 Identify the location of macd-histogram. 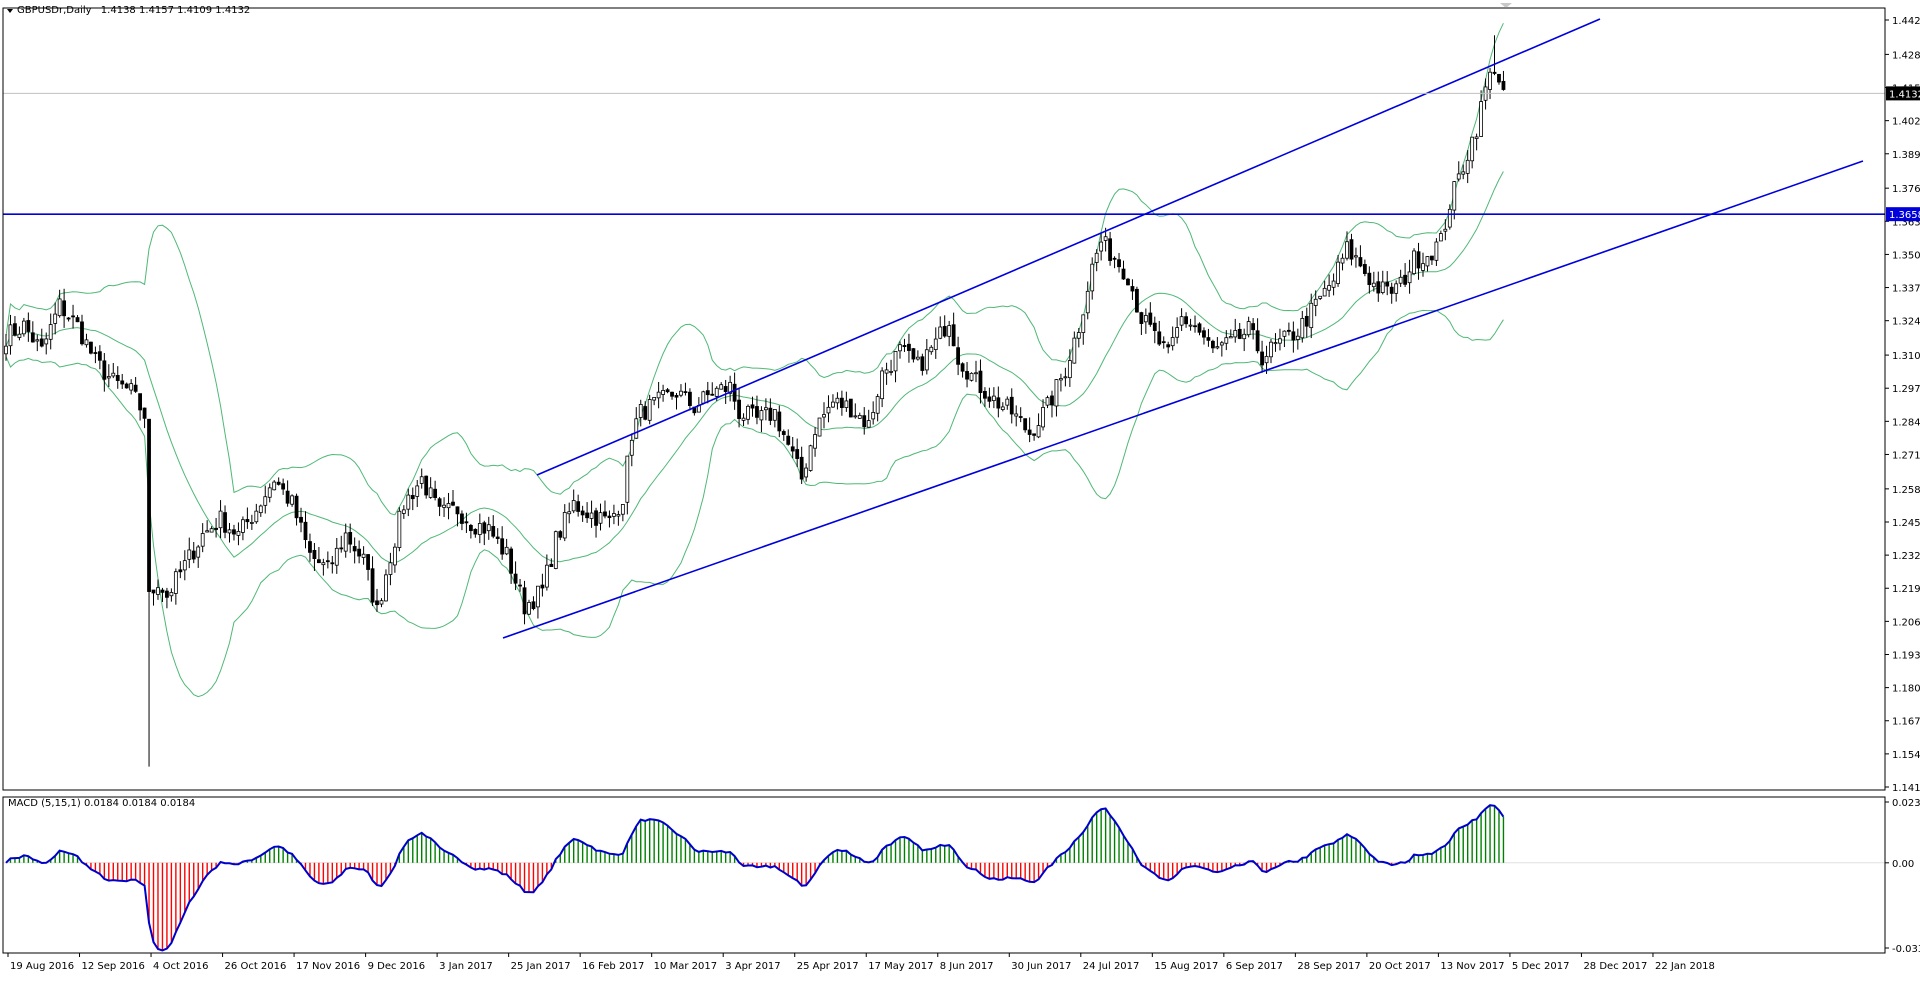
(944, 878).